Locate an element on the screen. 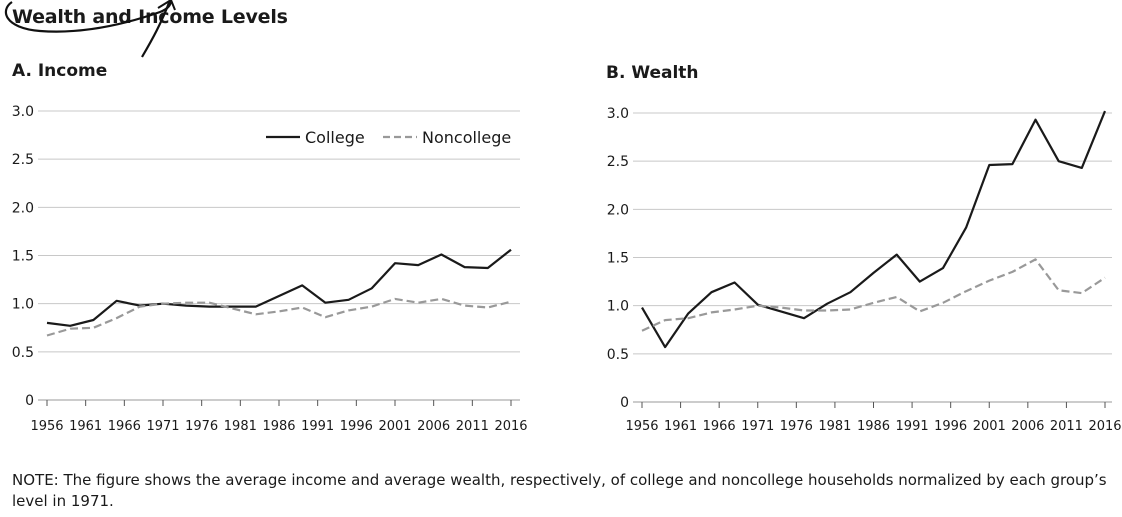  income-x-tick-label: 1956 is located at coordinates (46, 426).